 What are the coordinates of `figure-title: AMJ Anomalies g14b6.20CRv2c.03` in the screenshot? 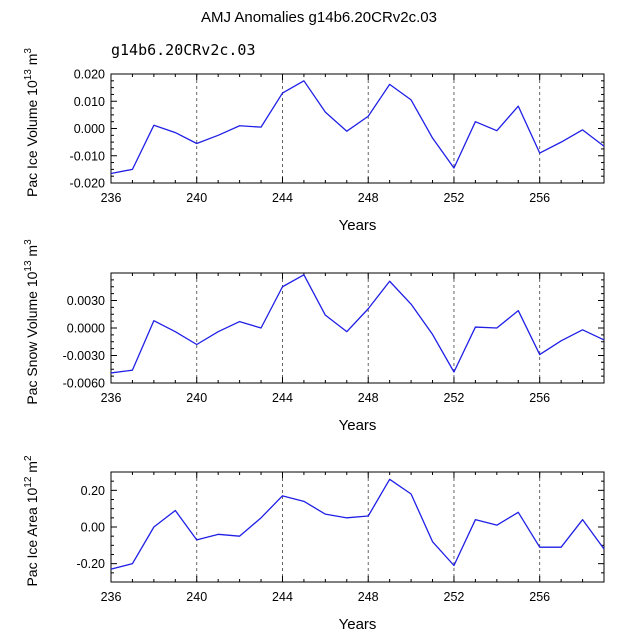 It's located at (319, 17).